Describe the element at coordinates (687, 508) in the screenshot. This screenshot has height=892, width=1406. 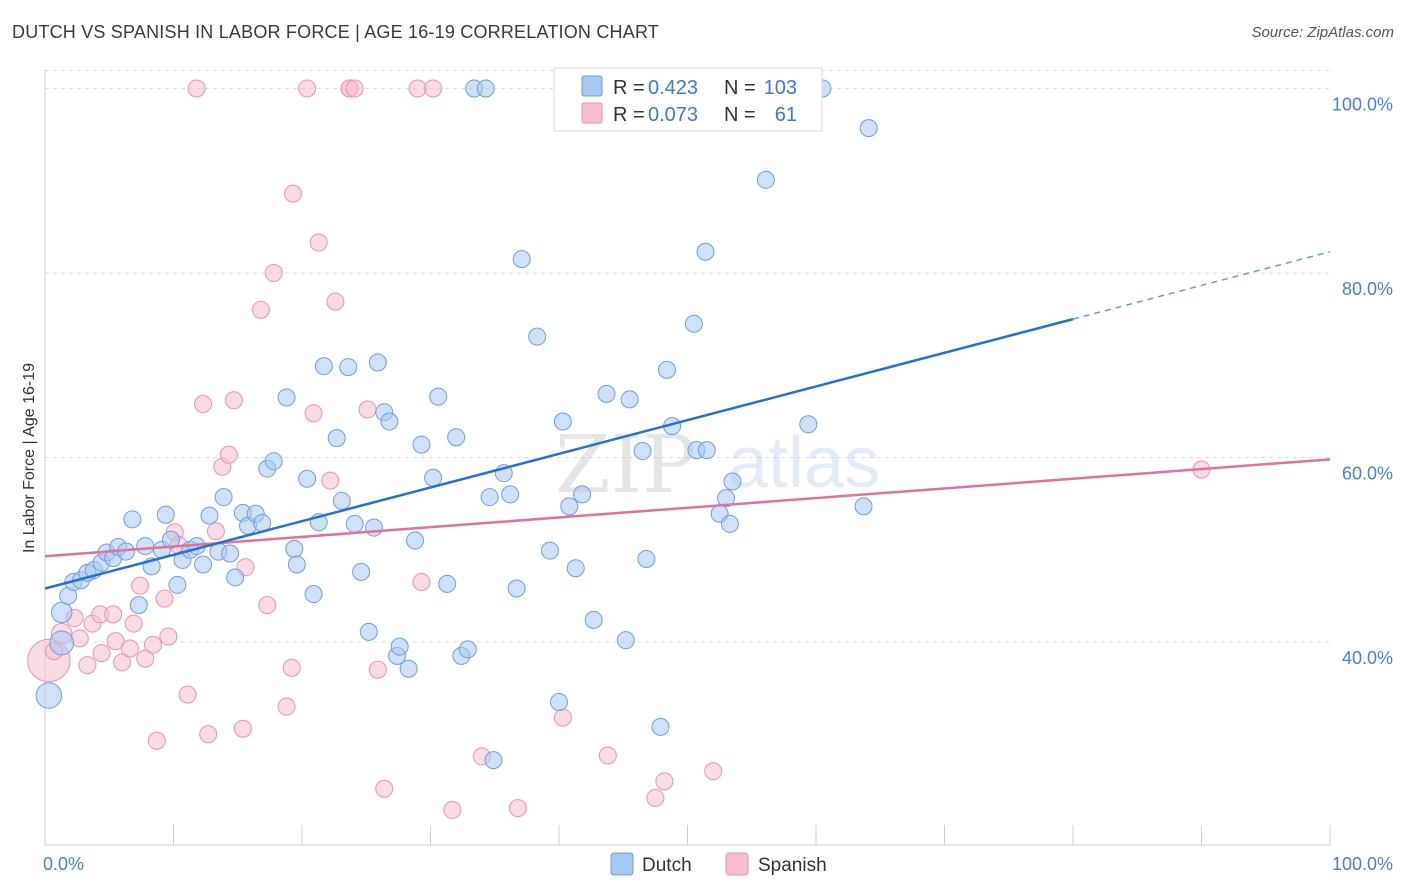
I see `spanish-trend-line` at that location.